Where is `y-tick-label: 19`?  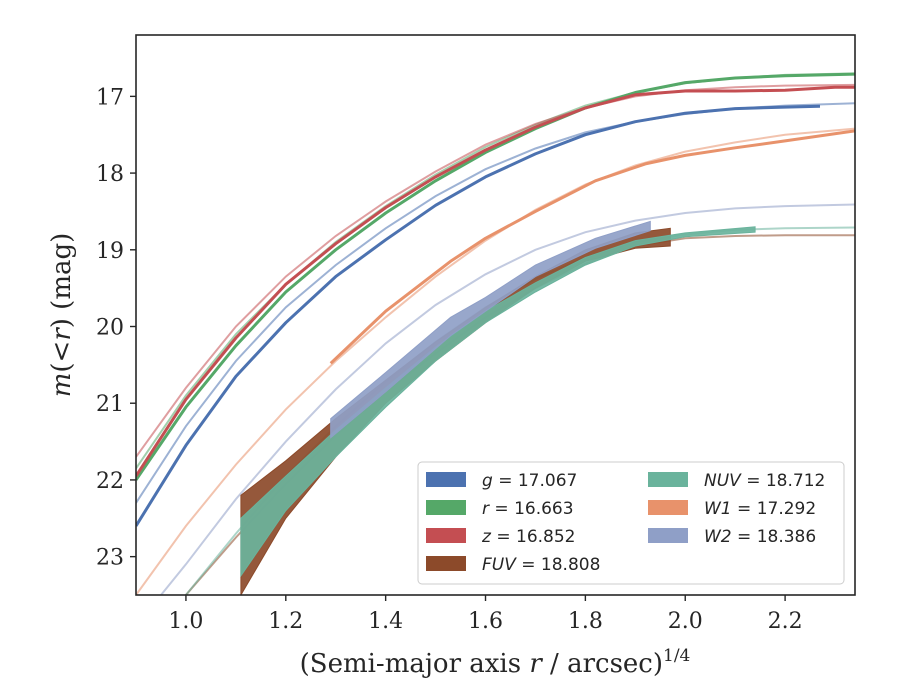
y-tick-label: 19 is located at coordinates (110, 251).